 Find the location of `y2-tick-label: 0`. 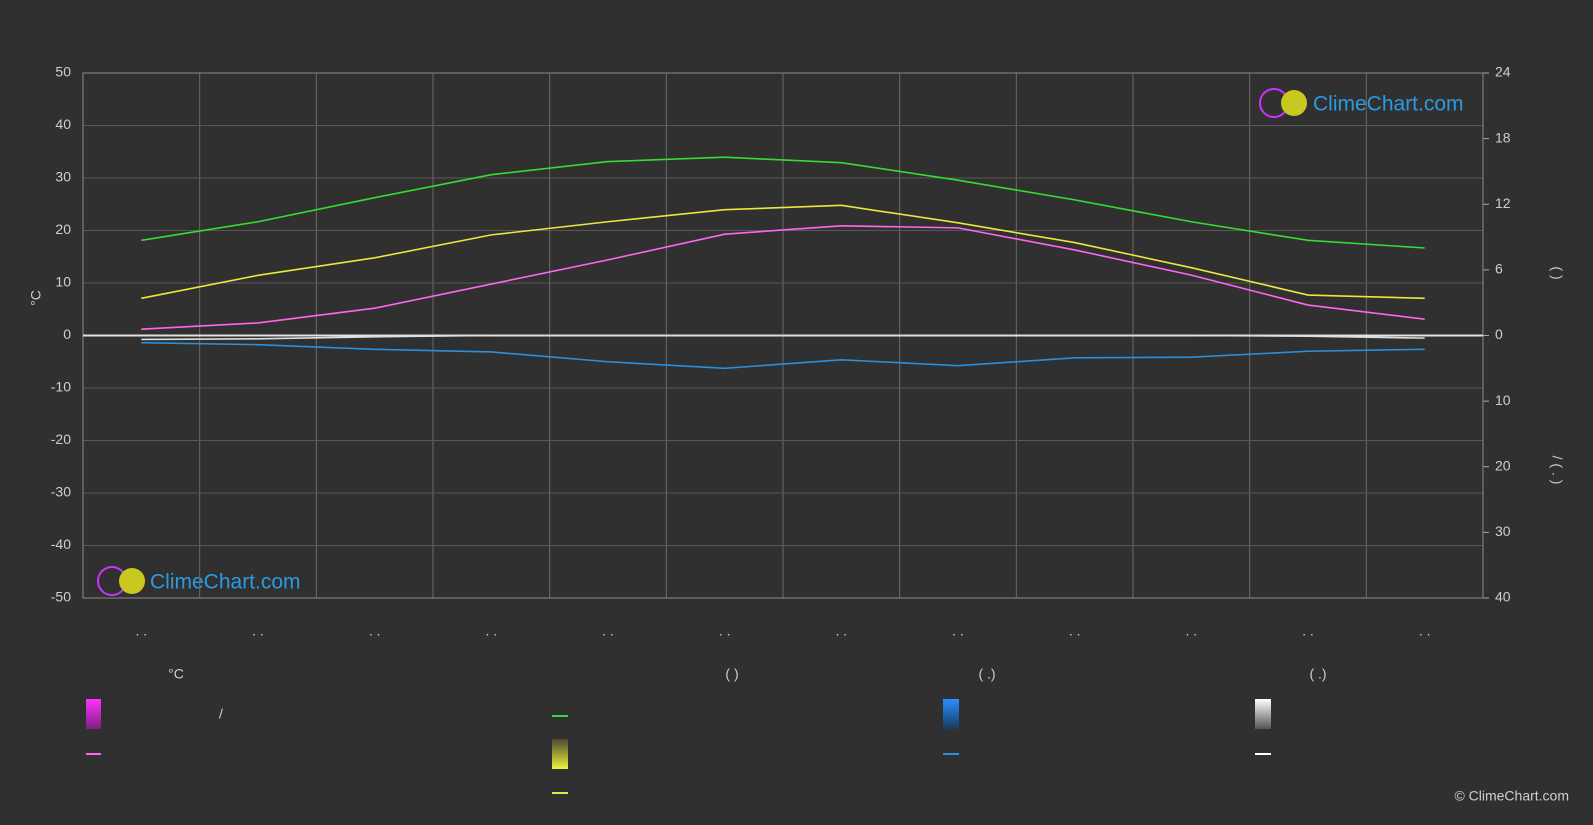

y2-tick-label: 0 is located at coordinates (1499, 334).